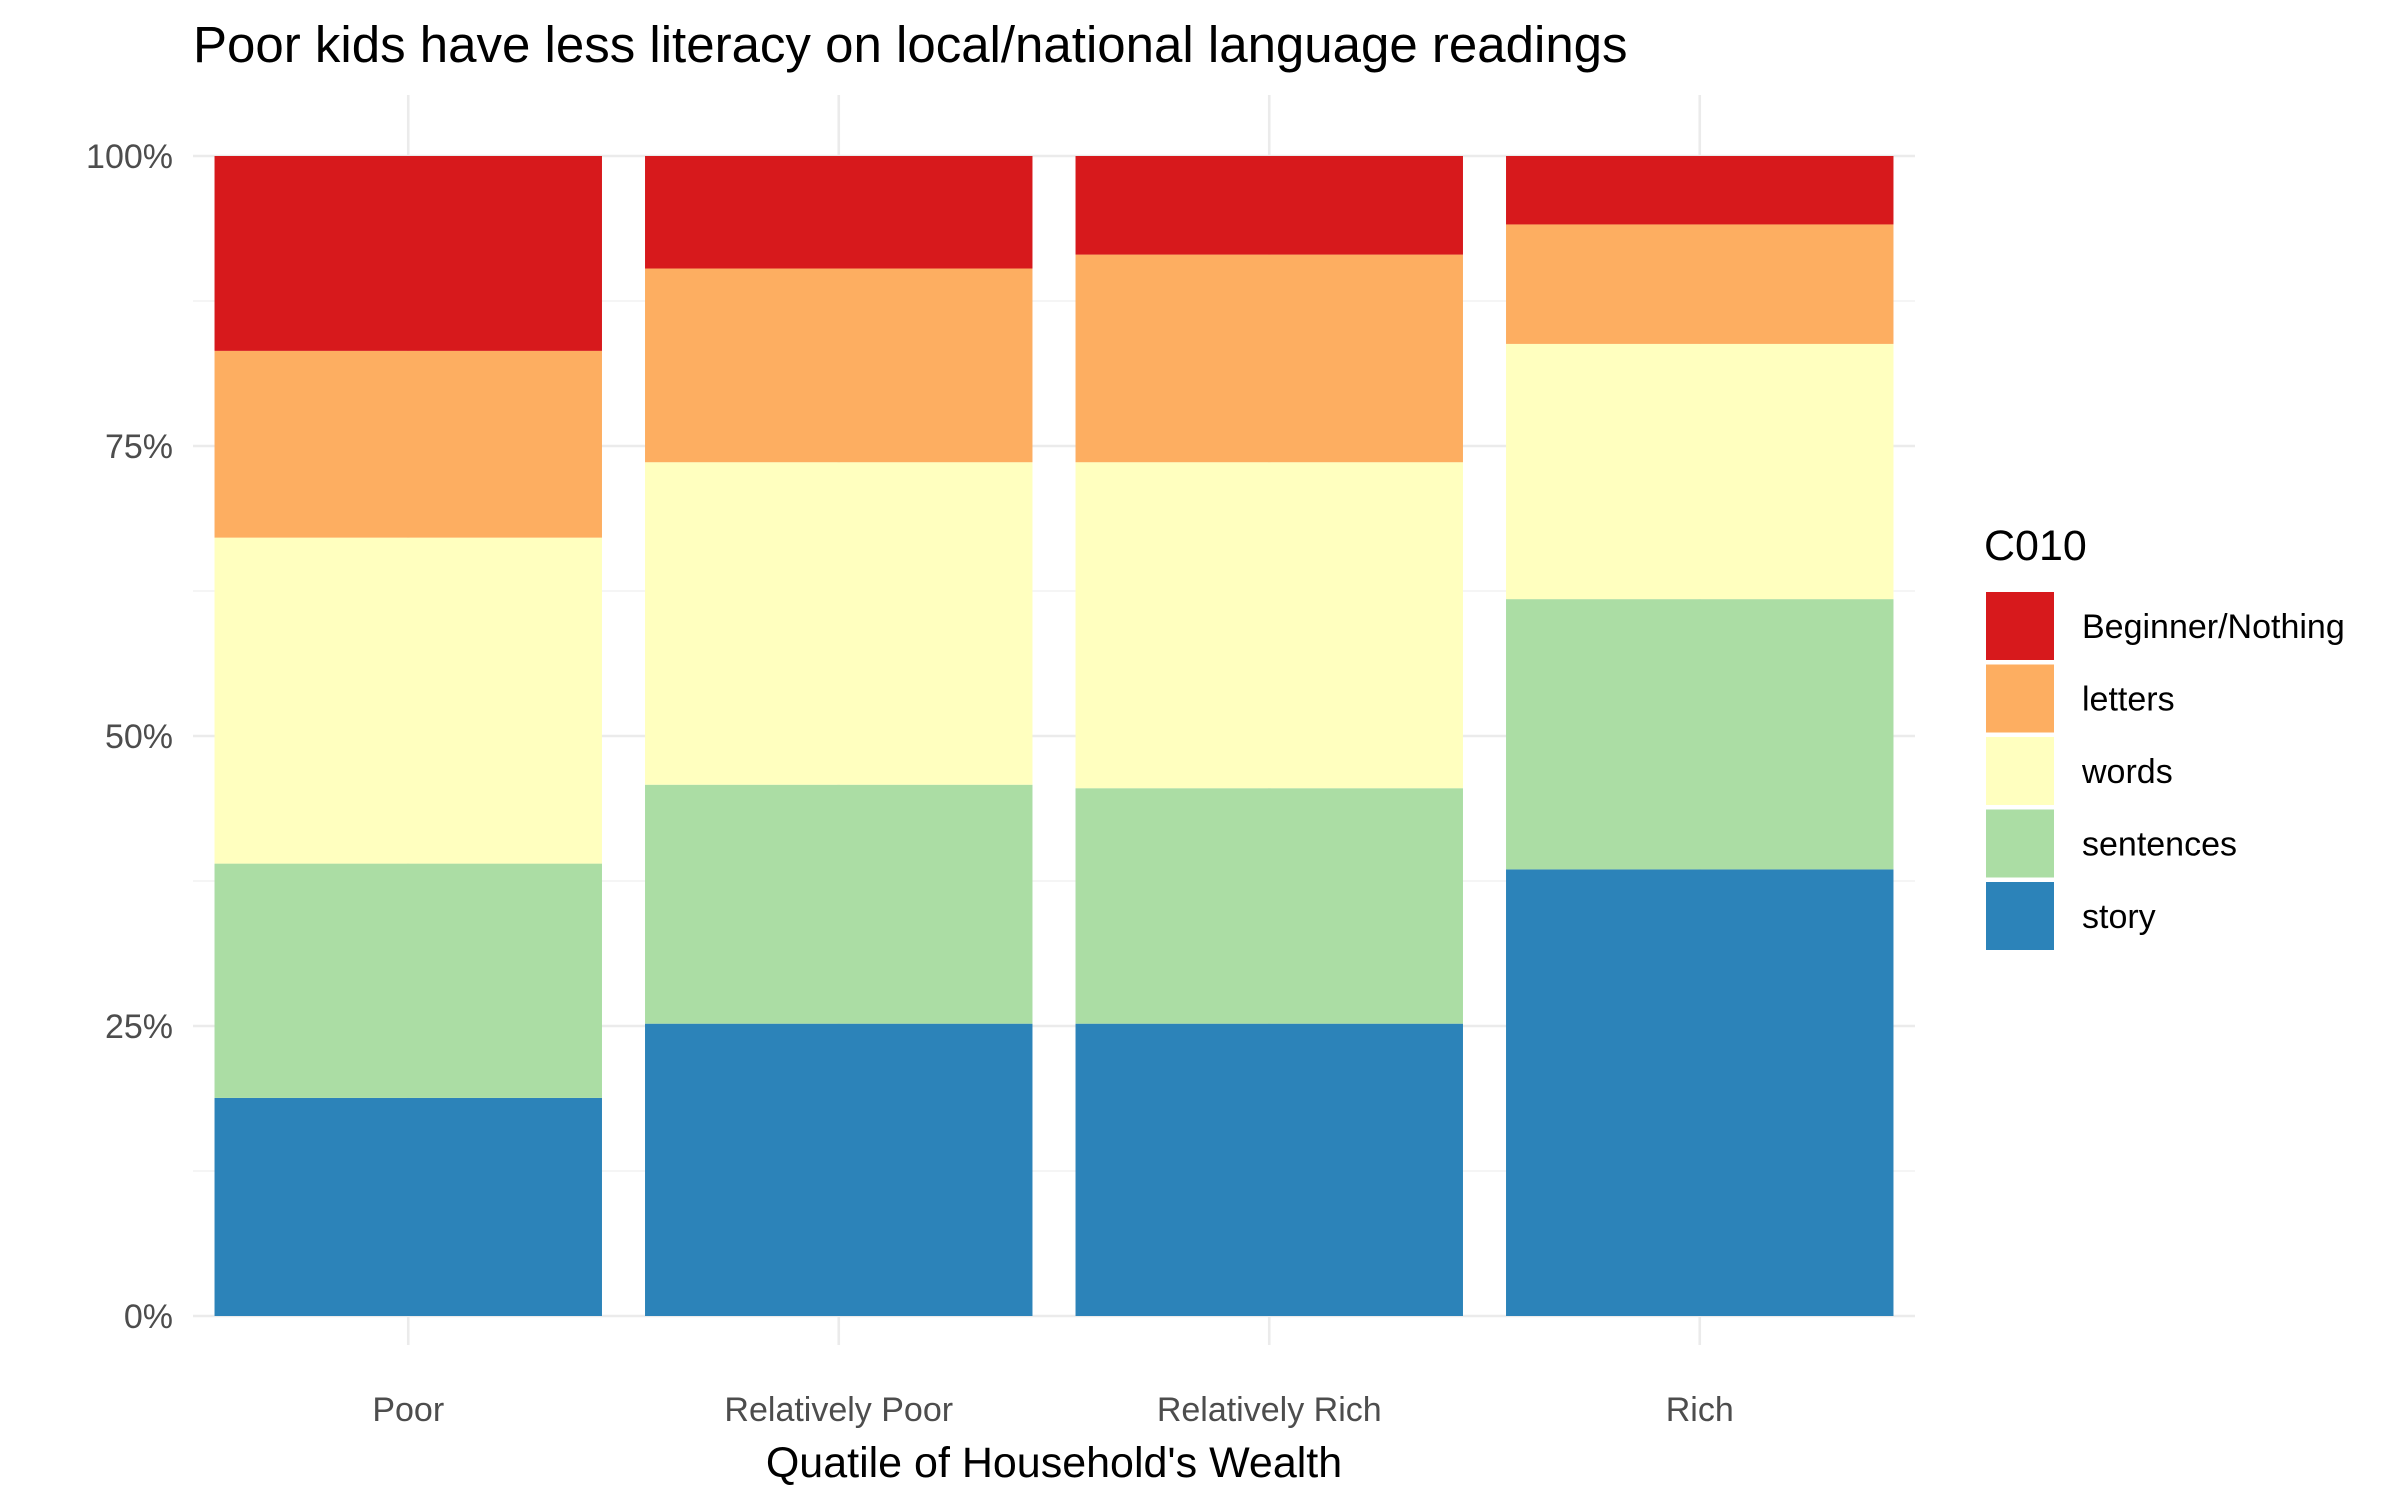 The height and width of the screenshot is (1500, 2400). Describe the element at coordinates (139, 1027) in the screenshot. I see `y-tick-label: 25%` at that location.